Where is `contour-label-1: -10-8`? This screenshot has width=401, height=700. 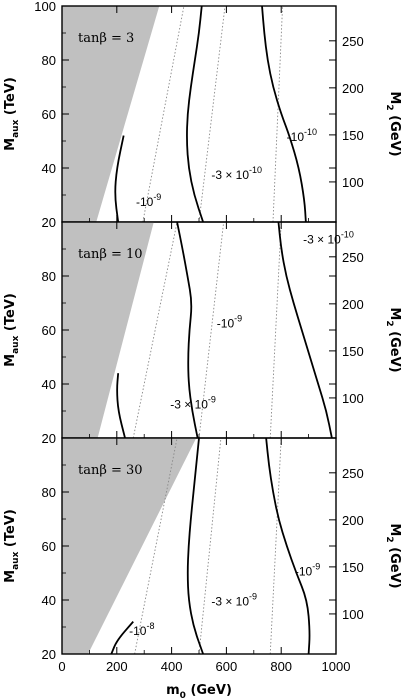
contour-label-1: -10-8 is located at coordinates (141, 629).